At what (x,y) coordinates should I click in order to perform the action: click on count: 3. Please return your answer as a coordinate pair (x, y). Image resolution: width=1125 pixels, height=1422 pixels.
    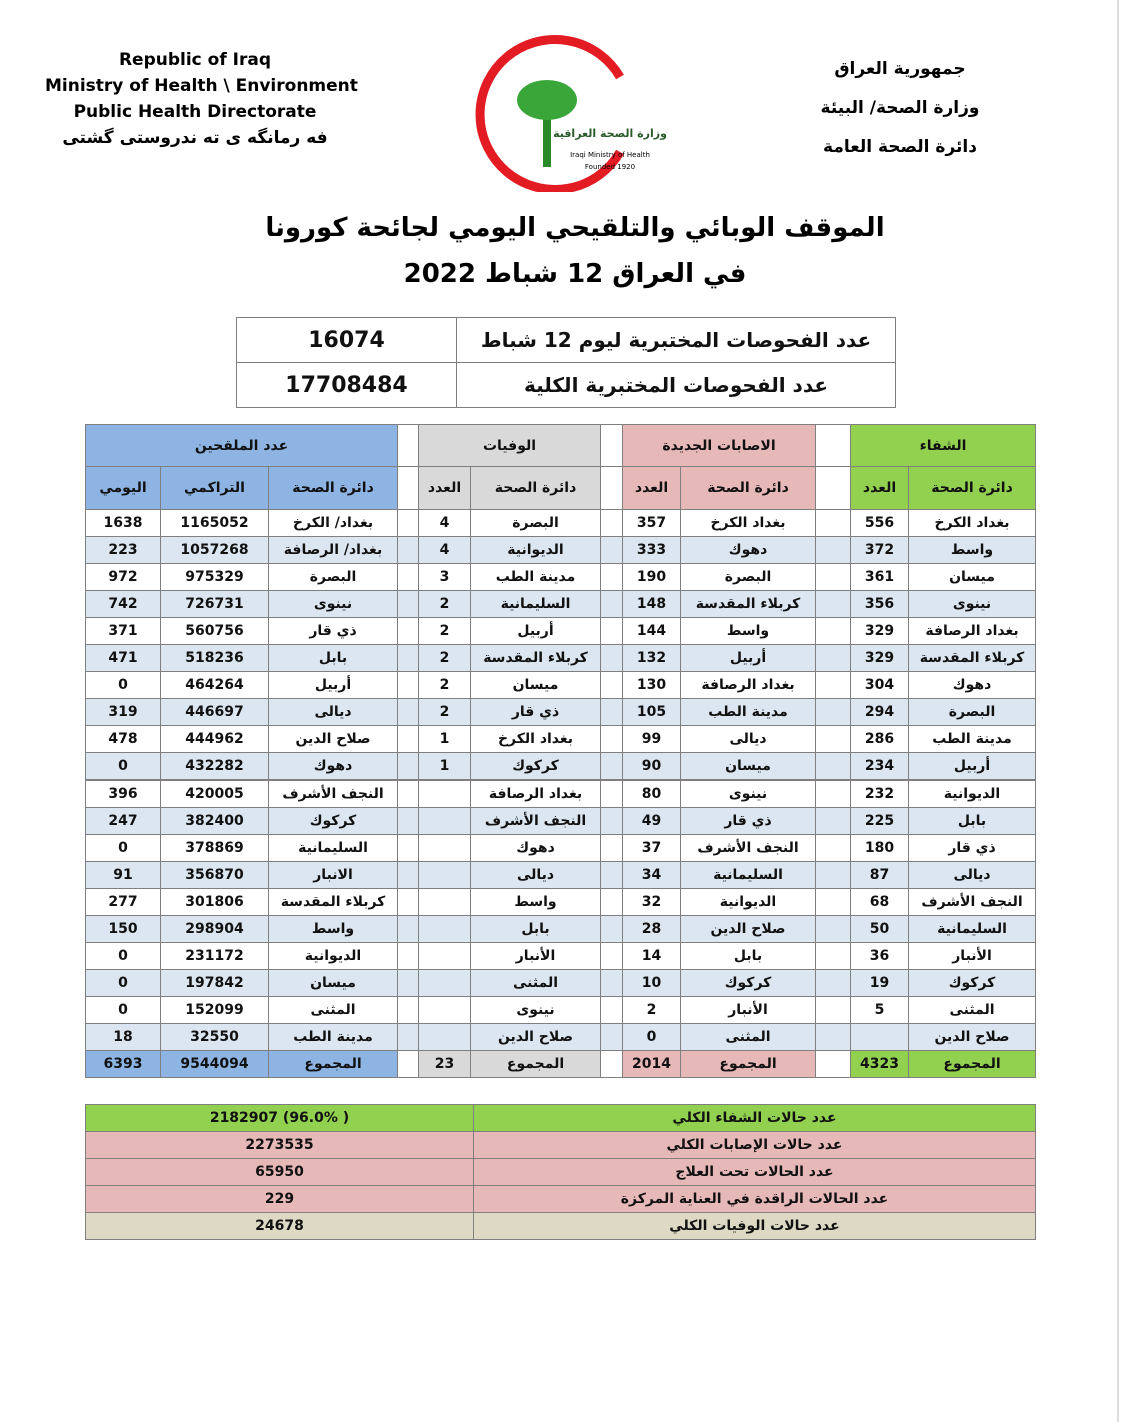
    Looking at the image, I should click on (444, 577).